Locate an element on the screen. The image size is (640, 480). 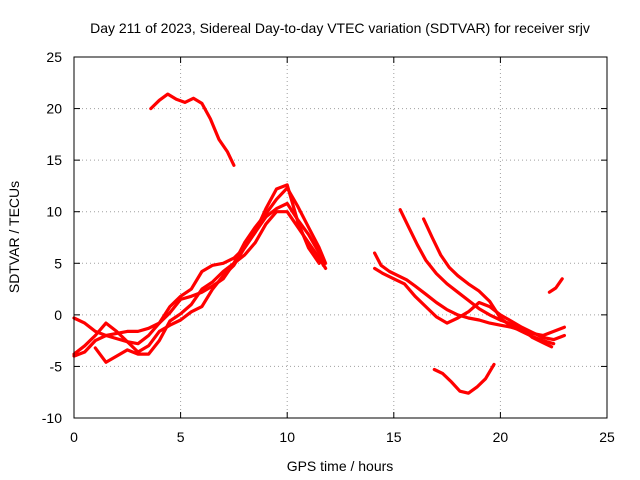
series-line-arc-k is located at coordinates (555, 285).